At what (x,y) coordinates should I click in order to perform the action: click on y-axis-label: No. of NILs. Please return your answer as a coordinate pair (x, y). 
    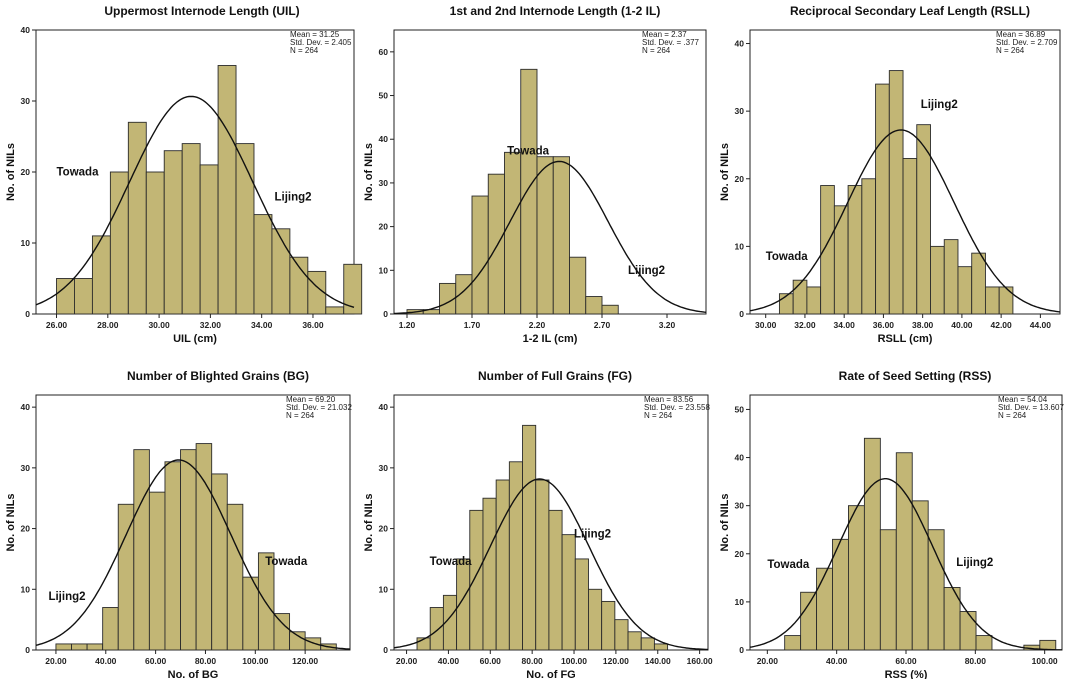
    Looking at the image, I should click on (11, 522).